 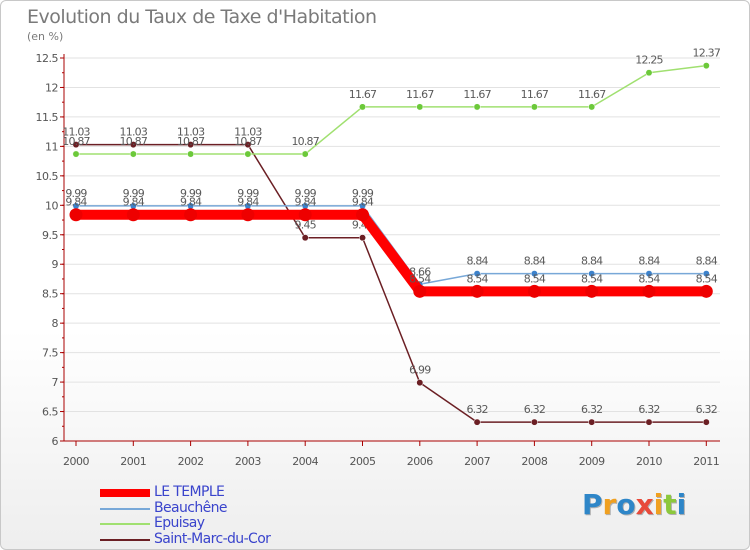 What do you see at coordinates (76, 461) in the screenshot?
I see `x-tick-label: 2000` at bounding box center [76, 461].